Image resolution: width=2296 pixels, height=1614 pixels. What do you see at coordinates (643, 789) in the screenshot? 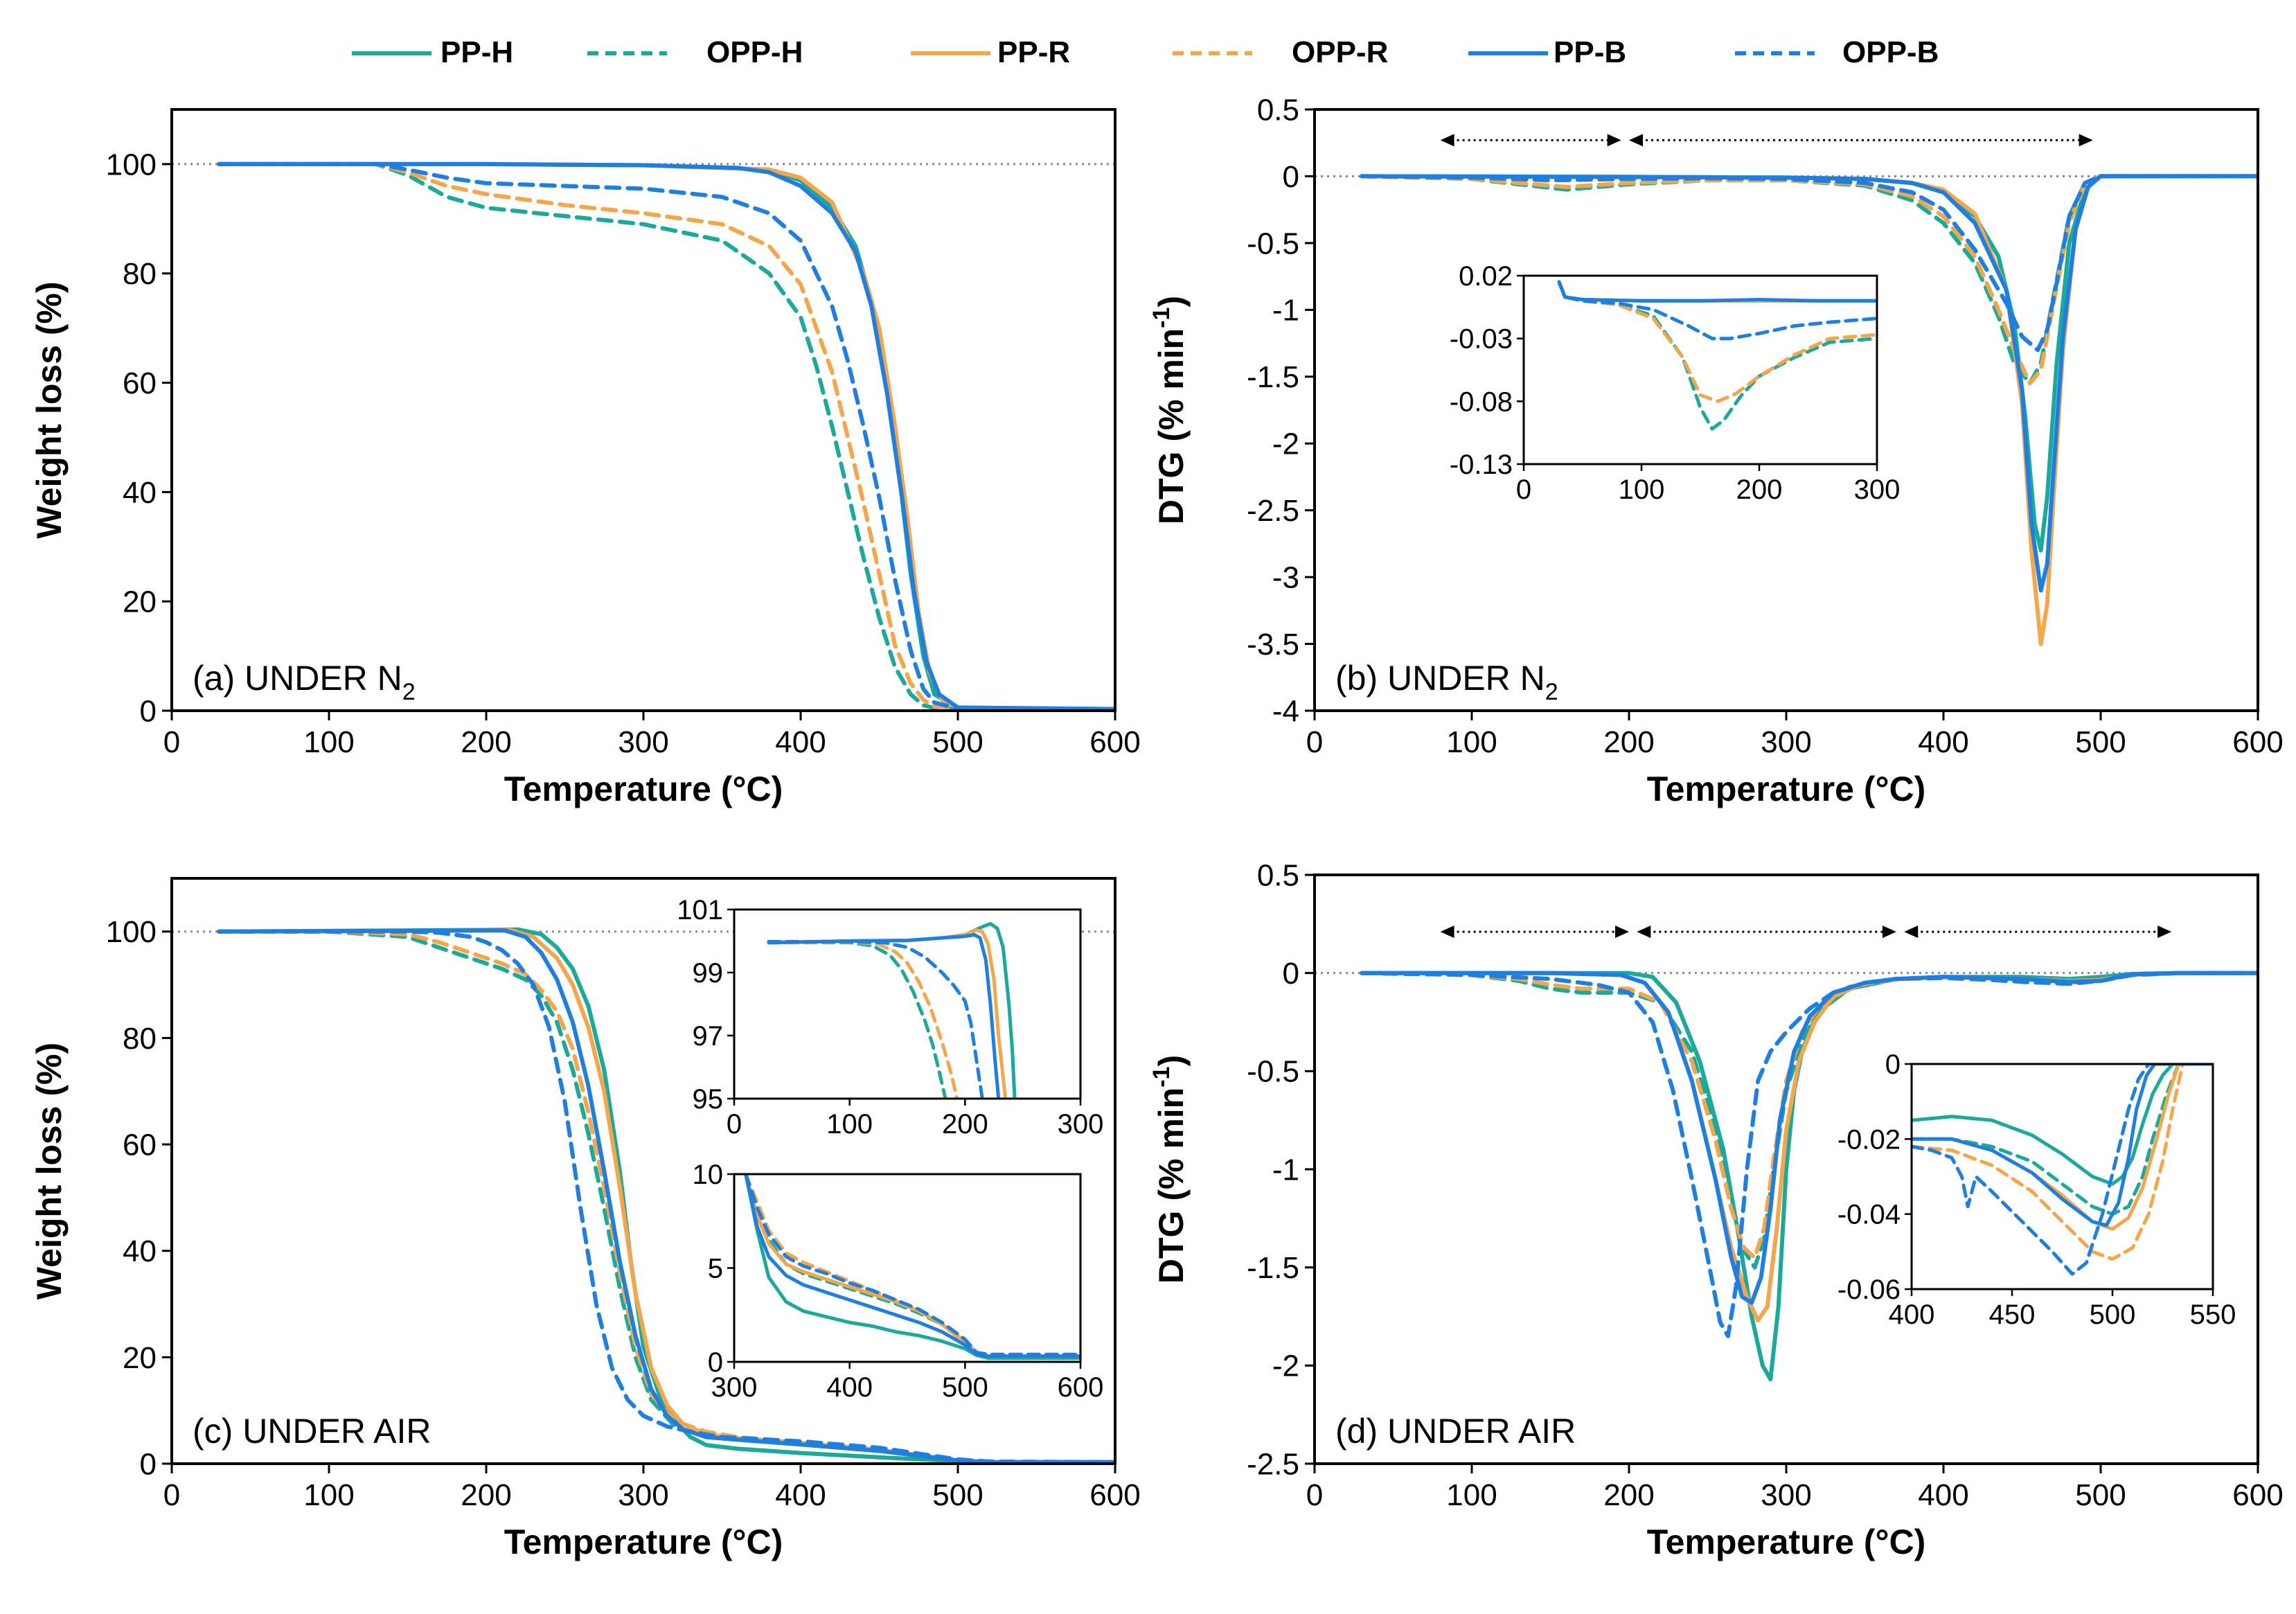
I see `panel-a-x-axis-title: Temperature (°C)` at bounding box center [643, 789].